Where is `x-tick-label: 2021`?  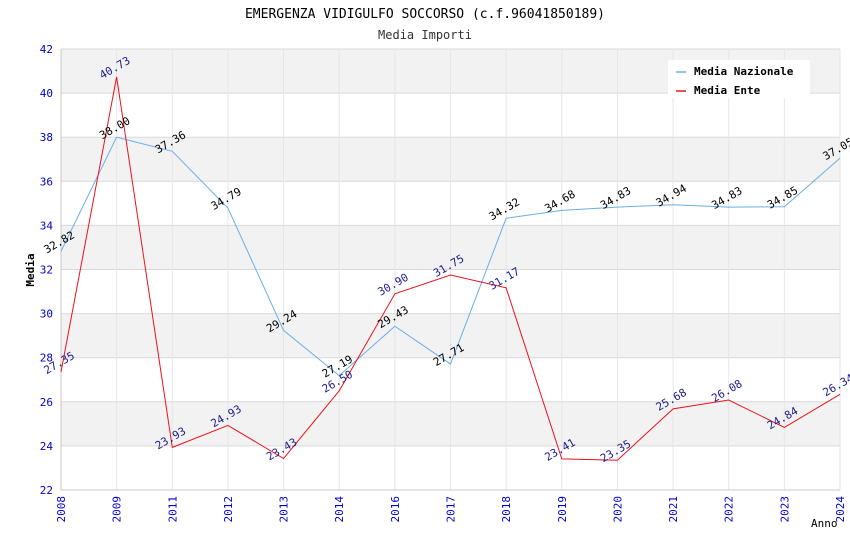 x-tick-label: 2021 is located at coordinates (673, 509).